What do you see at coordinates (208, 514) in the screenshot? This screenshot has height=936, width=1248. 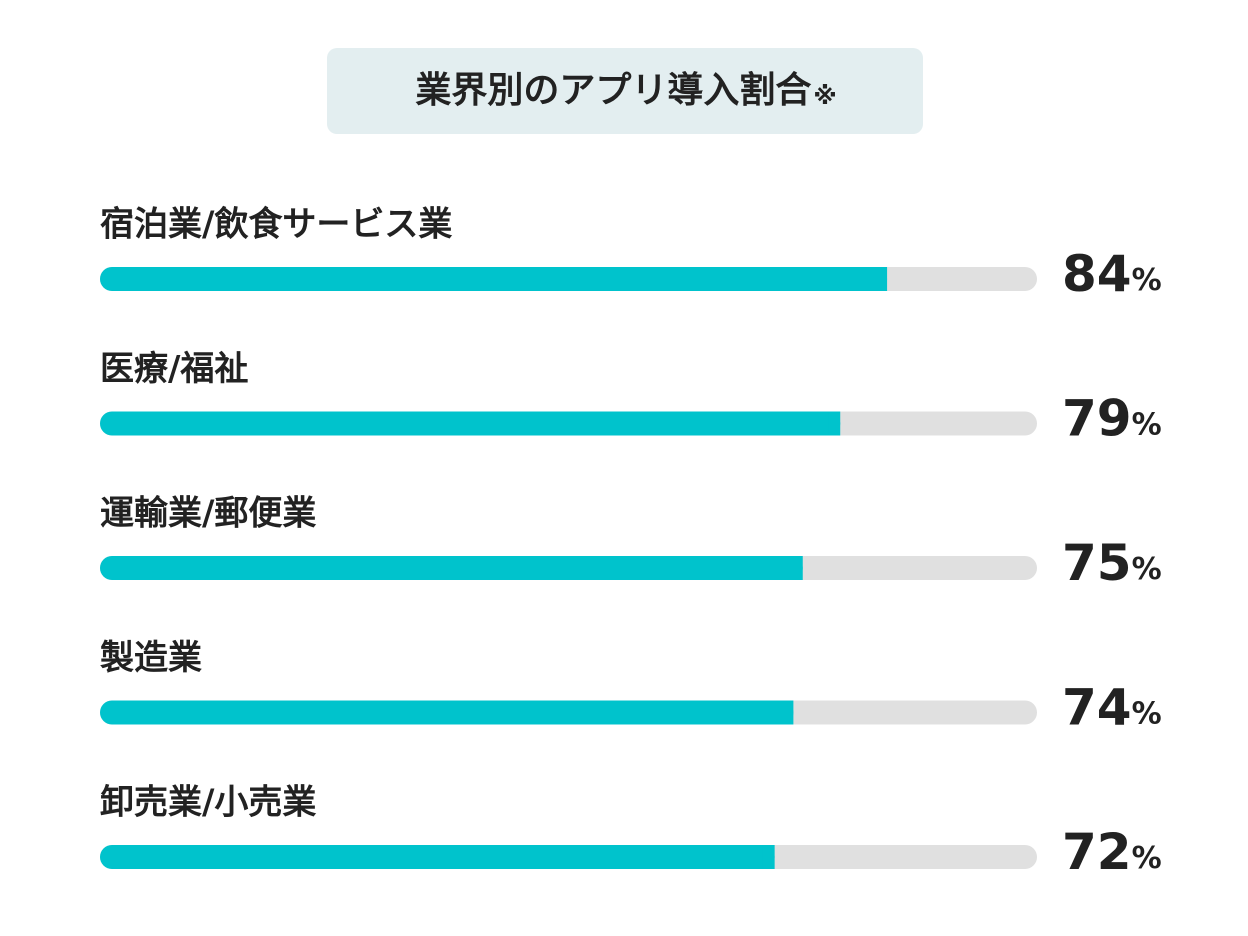 I see `category-label: 運輸業/郵便業` at bounding box center [208, 514].